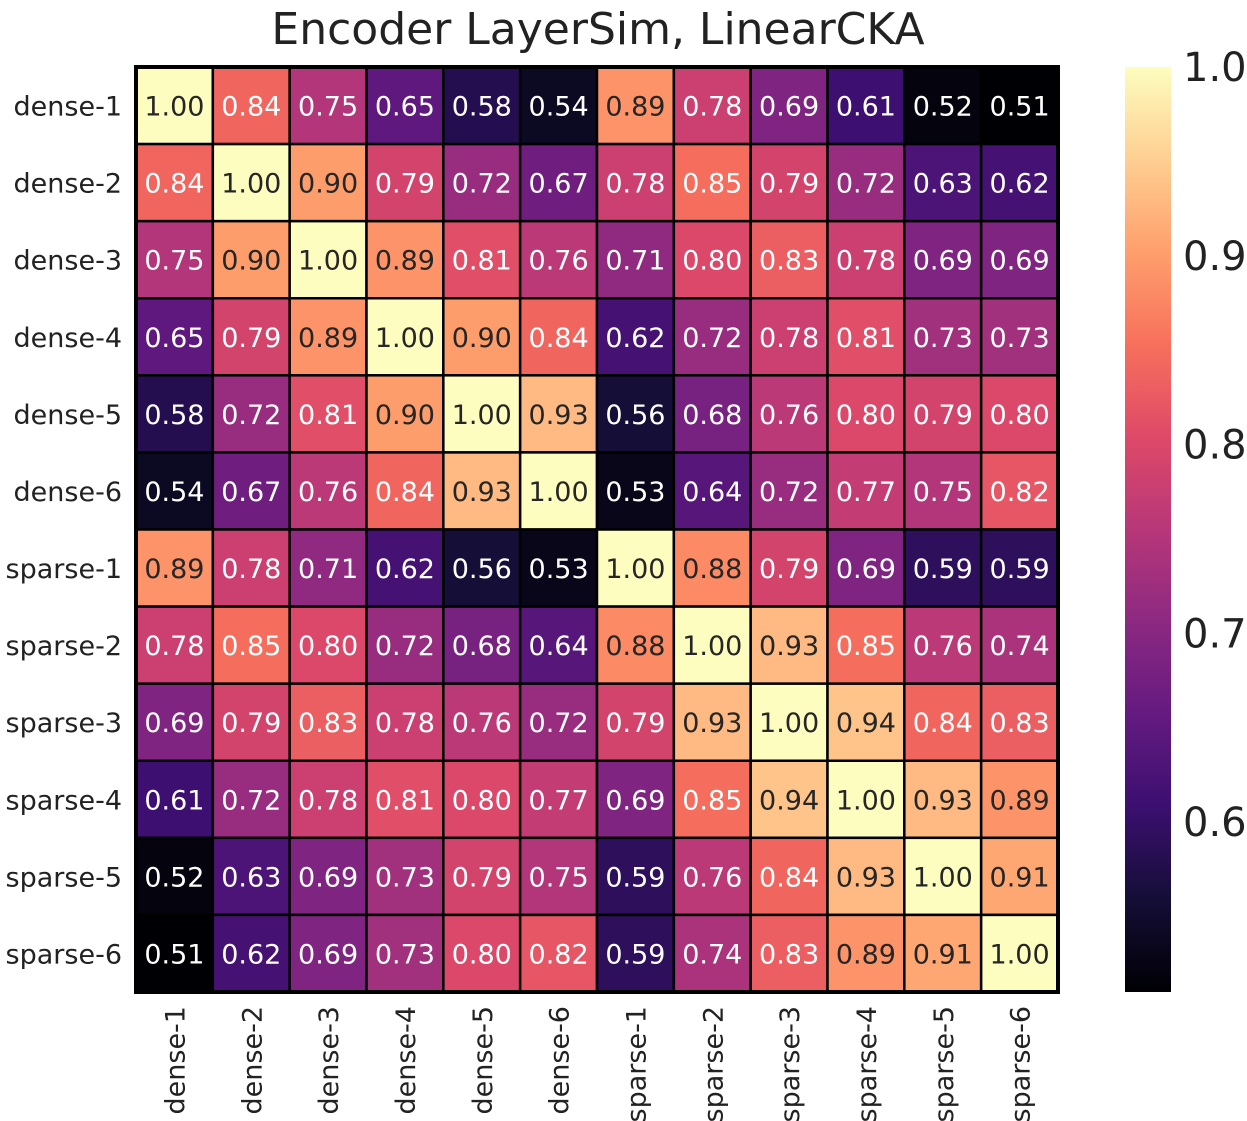  I want to click on row-label: sparse-5, so click(64, 877).